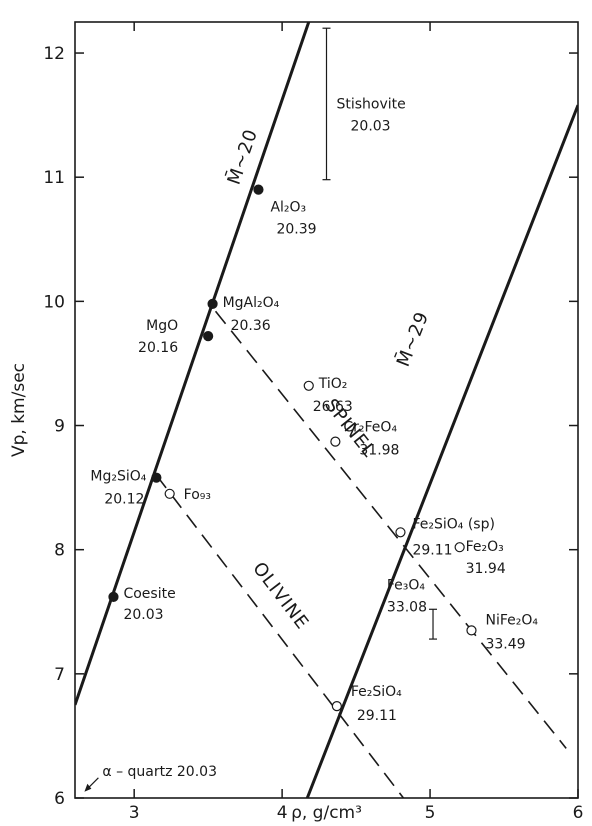 Image resolution: width=592 pixels, height=826 pixels. I want to click on point-mmw-cr2feo4: 31.98, so click(379, 451).